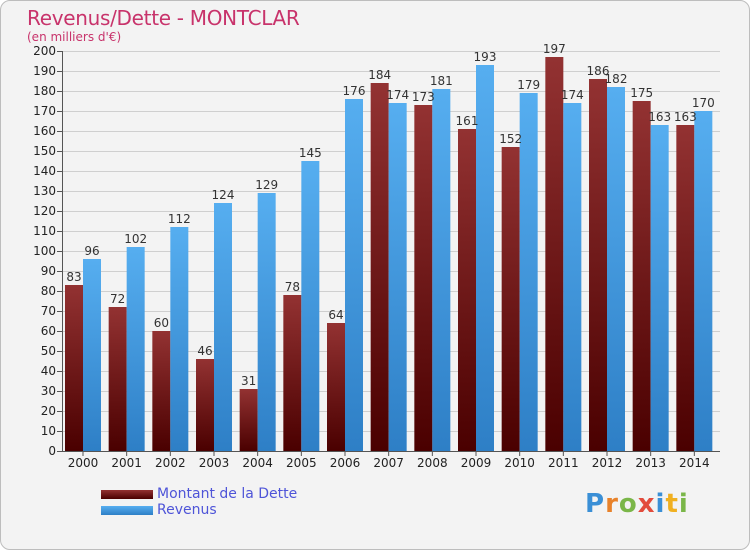 This screenshot has width=750, height=550. What do you see at coordinates (354, 91) in the screenshot?
I see `data-label-revenus: 176` at bounding box center [354, 91].